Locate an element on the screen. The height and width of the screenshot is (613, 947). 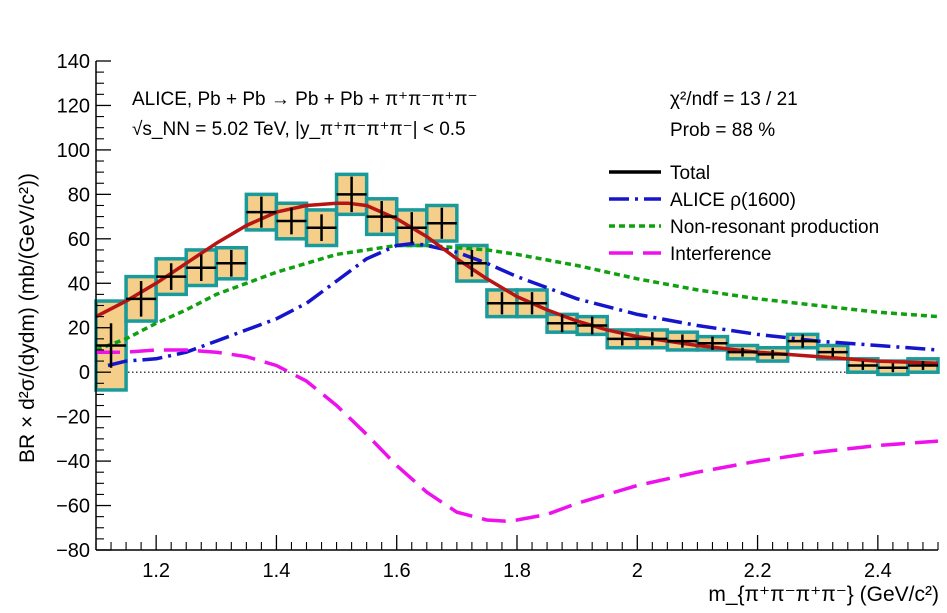
y-tick-label: 120 is located at coordinates (73, 106).